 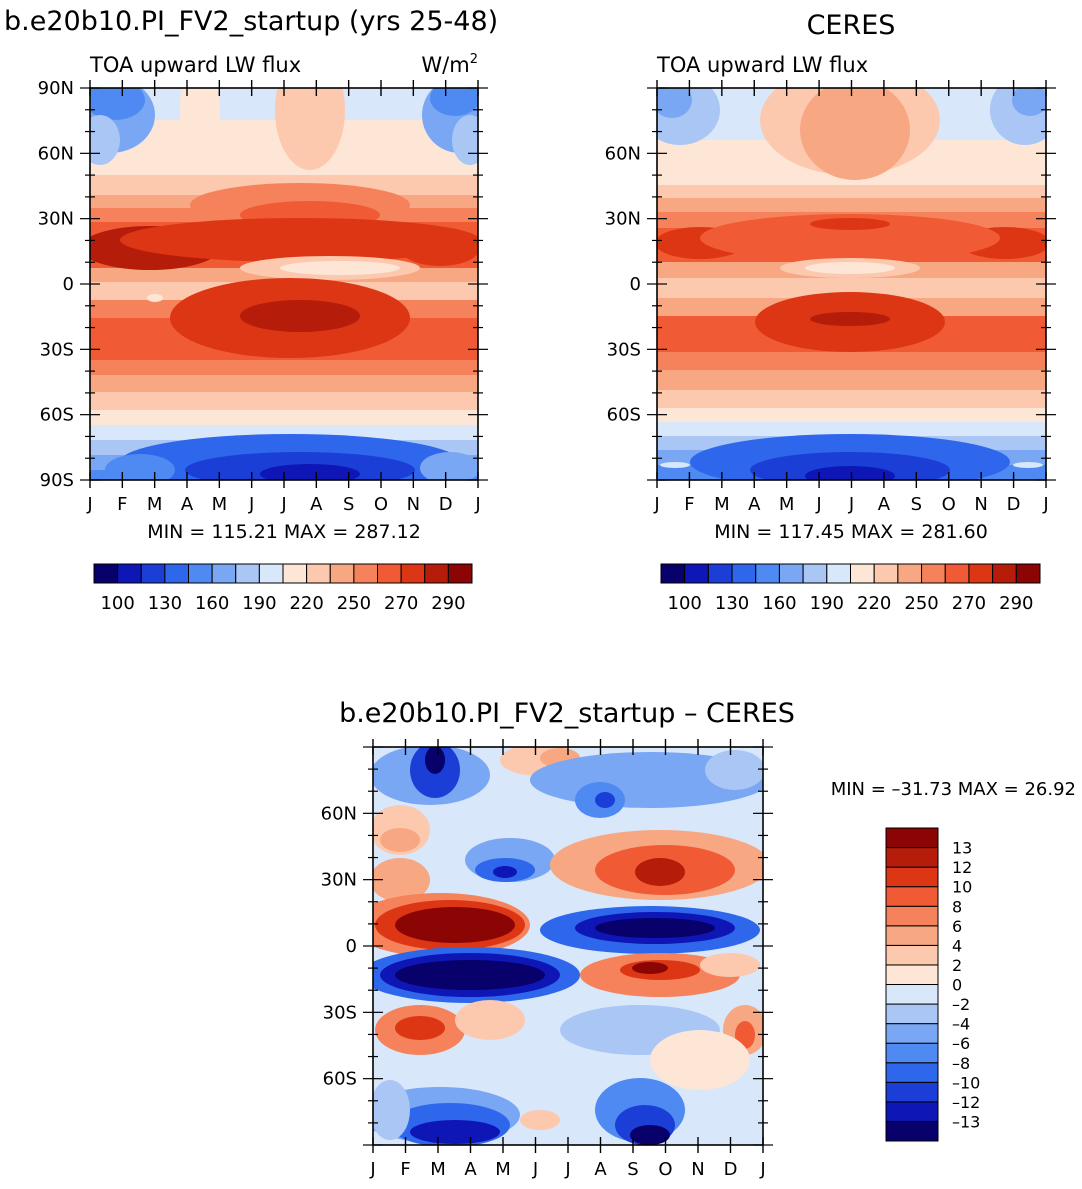 What do you see at coordinates (953, 789) in the screenshot?
I see `diff-min-max: MIN = –31.73 MAX = 26.92` at bounding box center [953, 789].